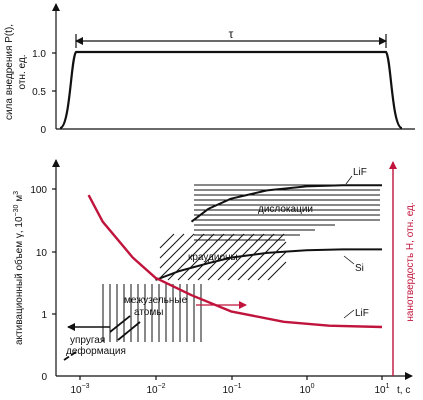  Describe the element at coordinates (44, 315) in the screenshot. I see `ytick-label: 1` at that location.